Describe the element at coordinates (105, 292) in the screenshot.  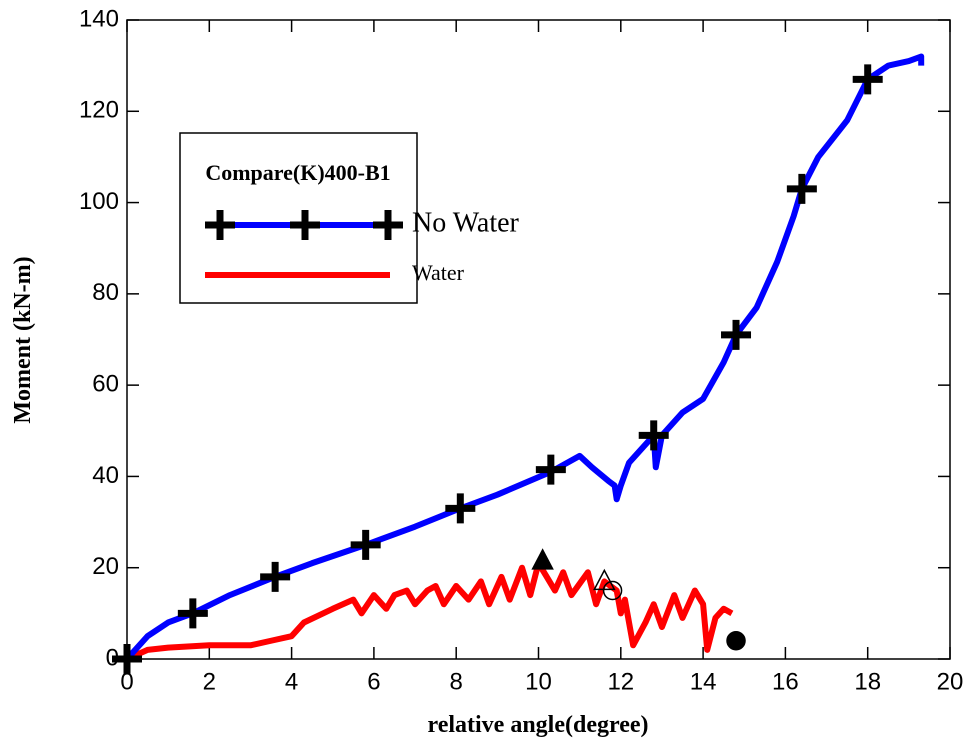
I see `y-tick-label: 80` at that location.